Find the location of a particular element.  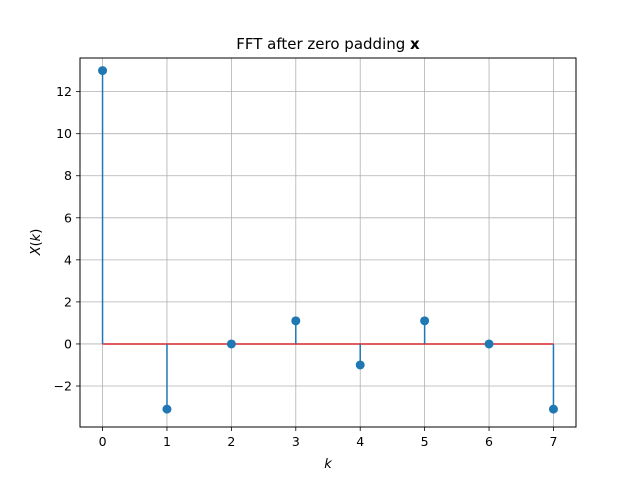

y-tick-label: 2 is located at coordinates (68, 301).